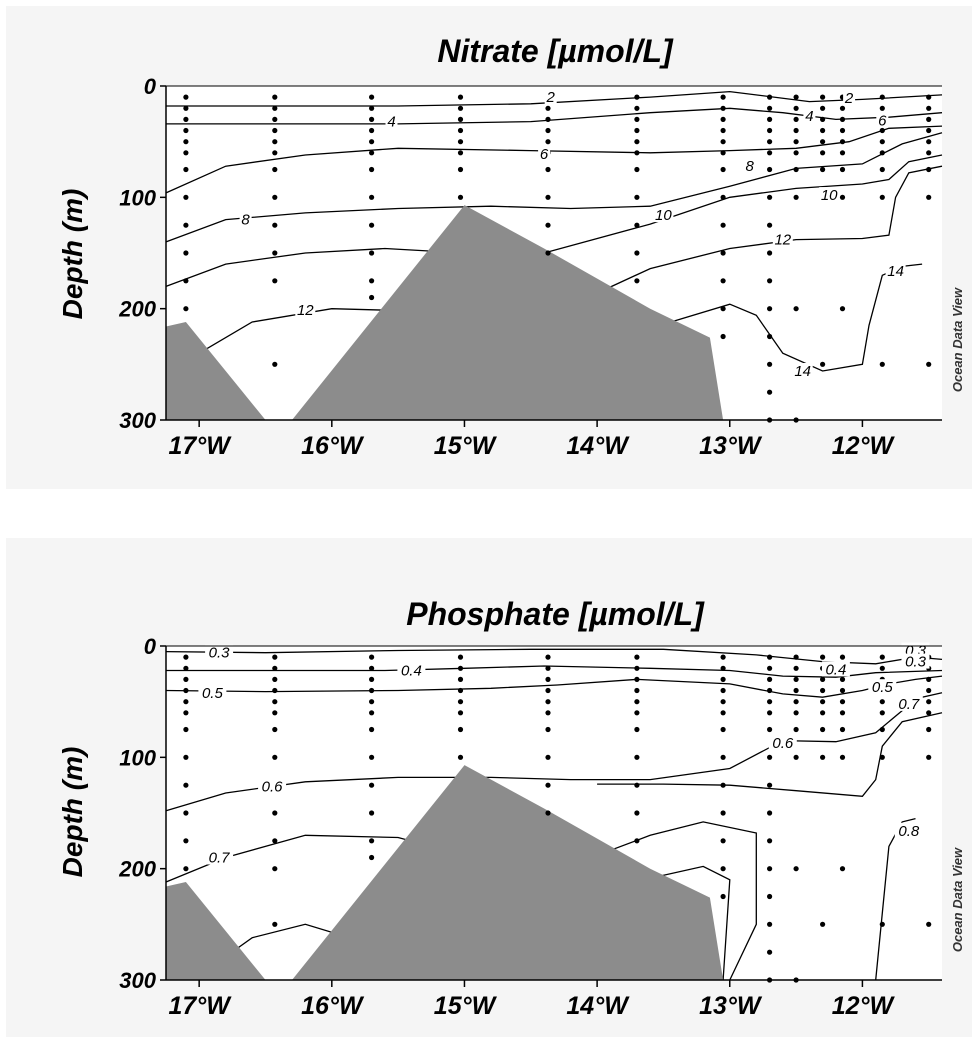 The width and height of the screenshot is (978, 1043). I want to click on x-tick-label: 12°W, so click(864, 446).